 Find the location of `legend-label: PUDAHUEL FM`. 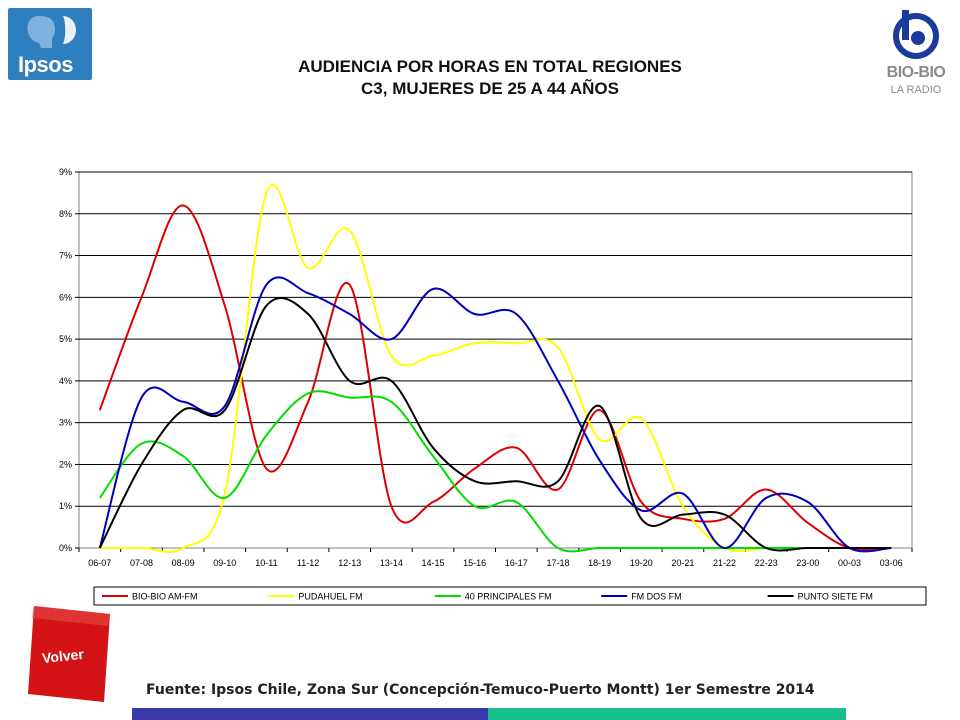

legend-label: PUDAHUEL FM is located at coordinates (330, 597).